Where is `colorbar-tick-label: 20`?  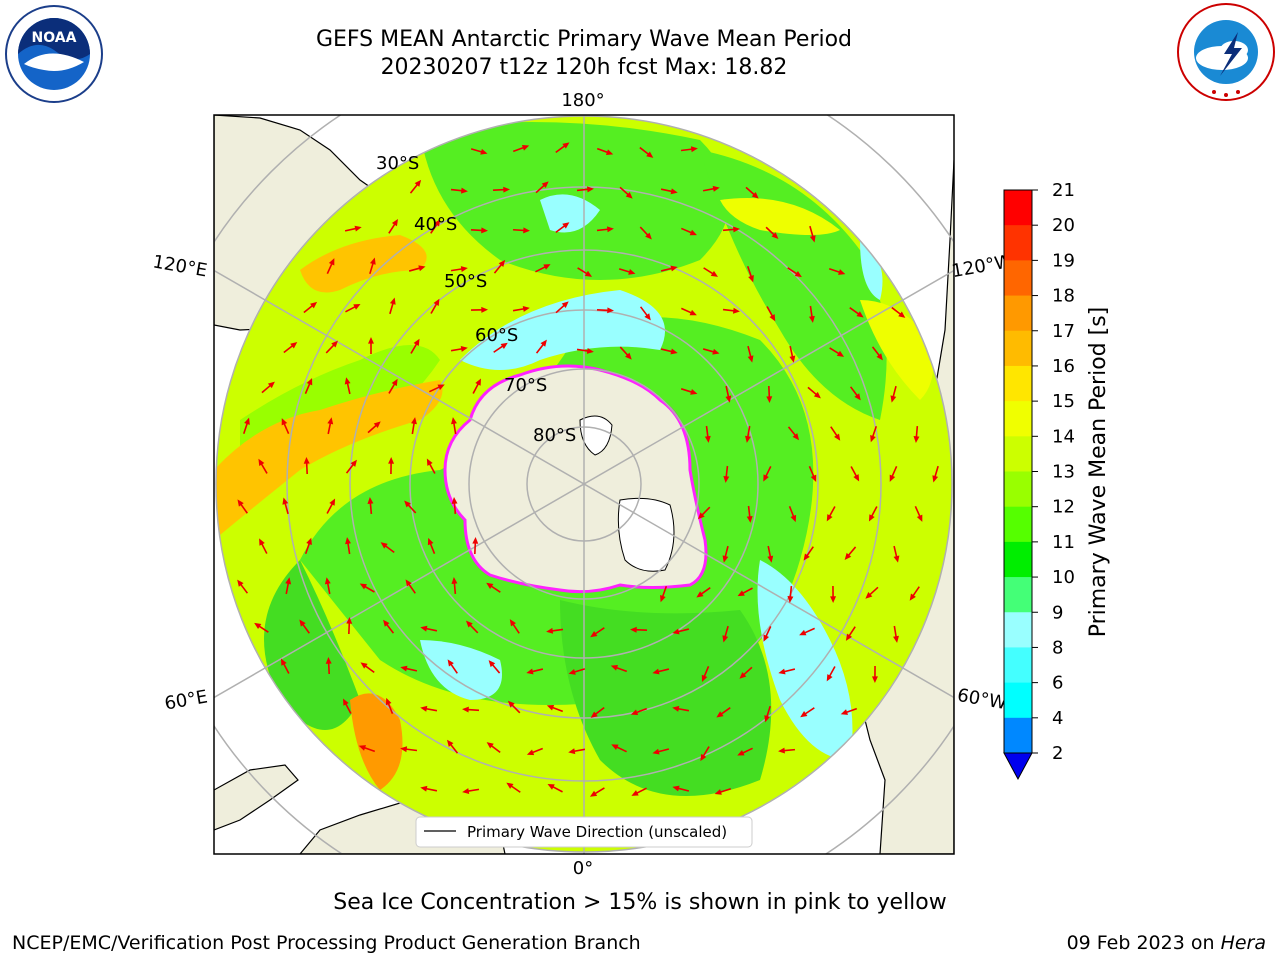
colorbar-tick-label: 20 is located at coordinates (1063, 225).